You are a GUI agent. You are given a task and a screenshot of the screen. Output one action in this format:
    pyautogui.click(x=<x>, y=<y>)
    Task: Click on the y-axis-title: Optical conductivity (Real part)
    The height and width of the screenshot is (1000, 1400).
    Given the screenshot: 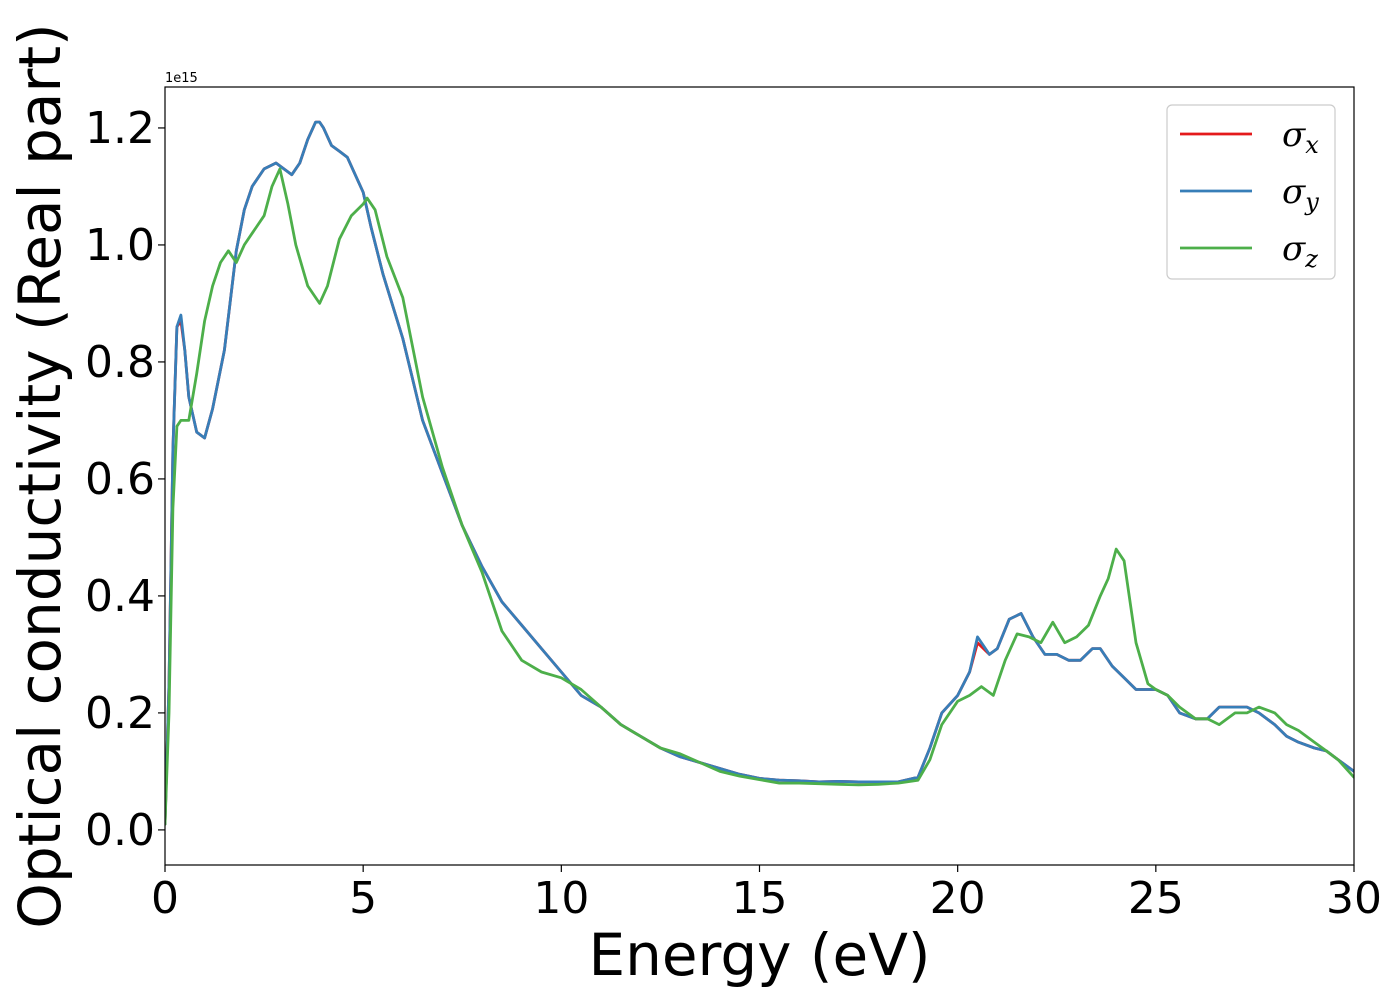 What is the action you would take?
    pyautogui.click(x=40, y=475)
    